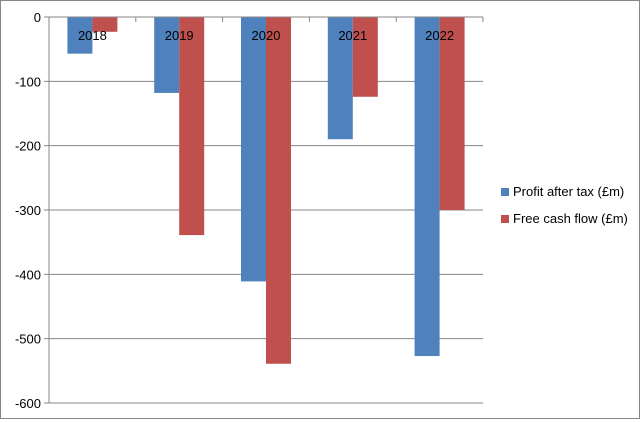  What do you see at coordinates (278, 190) in the screenshot?
I see `bar-free-cash-flow-2020` at bounding box center [278, 190].